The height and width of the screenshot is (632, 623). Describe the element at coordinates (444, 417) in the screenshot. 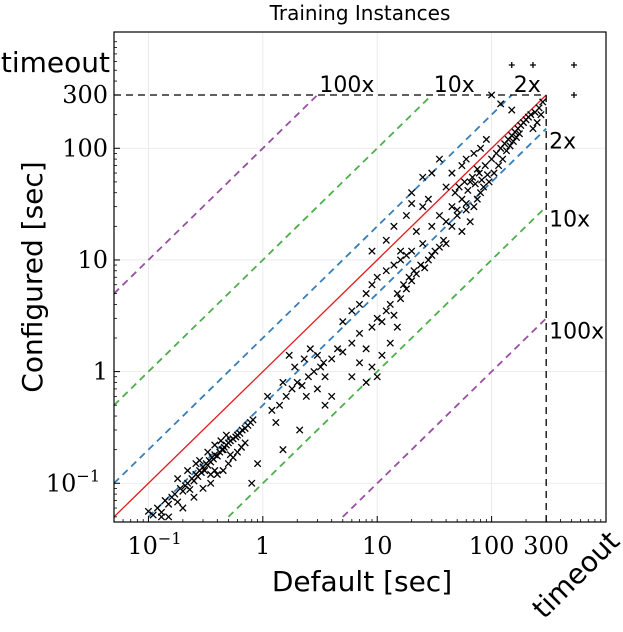

I see `speedup-line-100x-below` at that location.